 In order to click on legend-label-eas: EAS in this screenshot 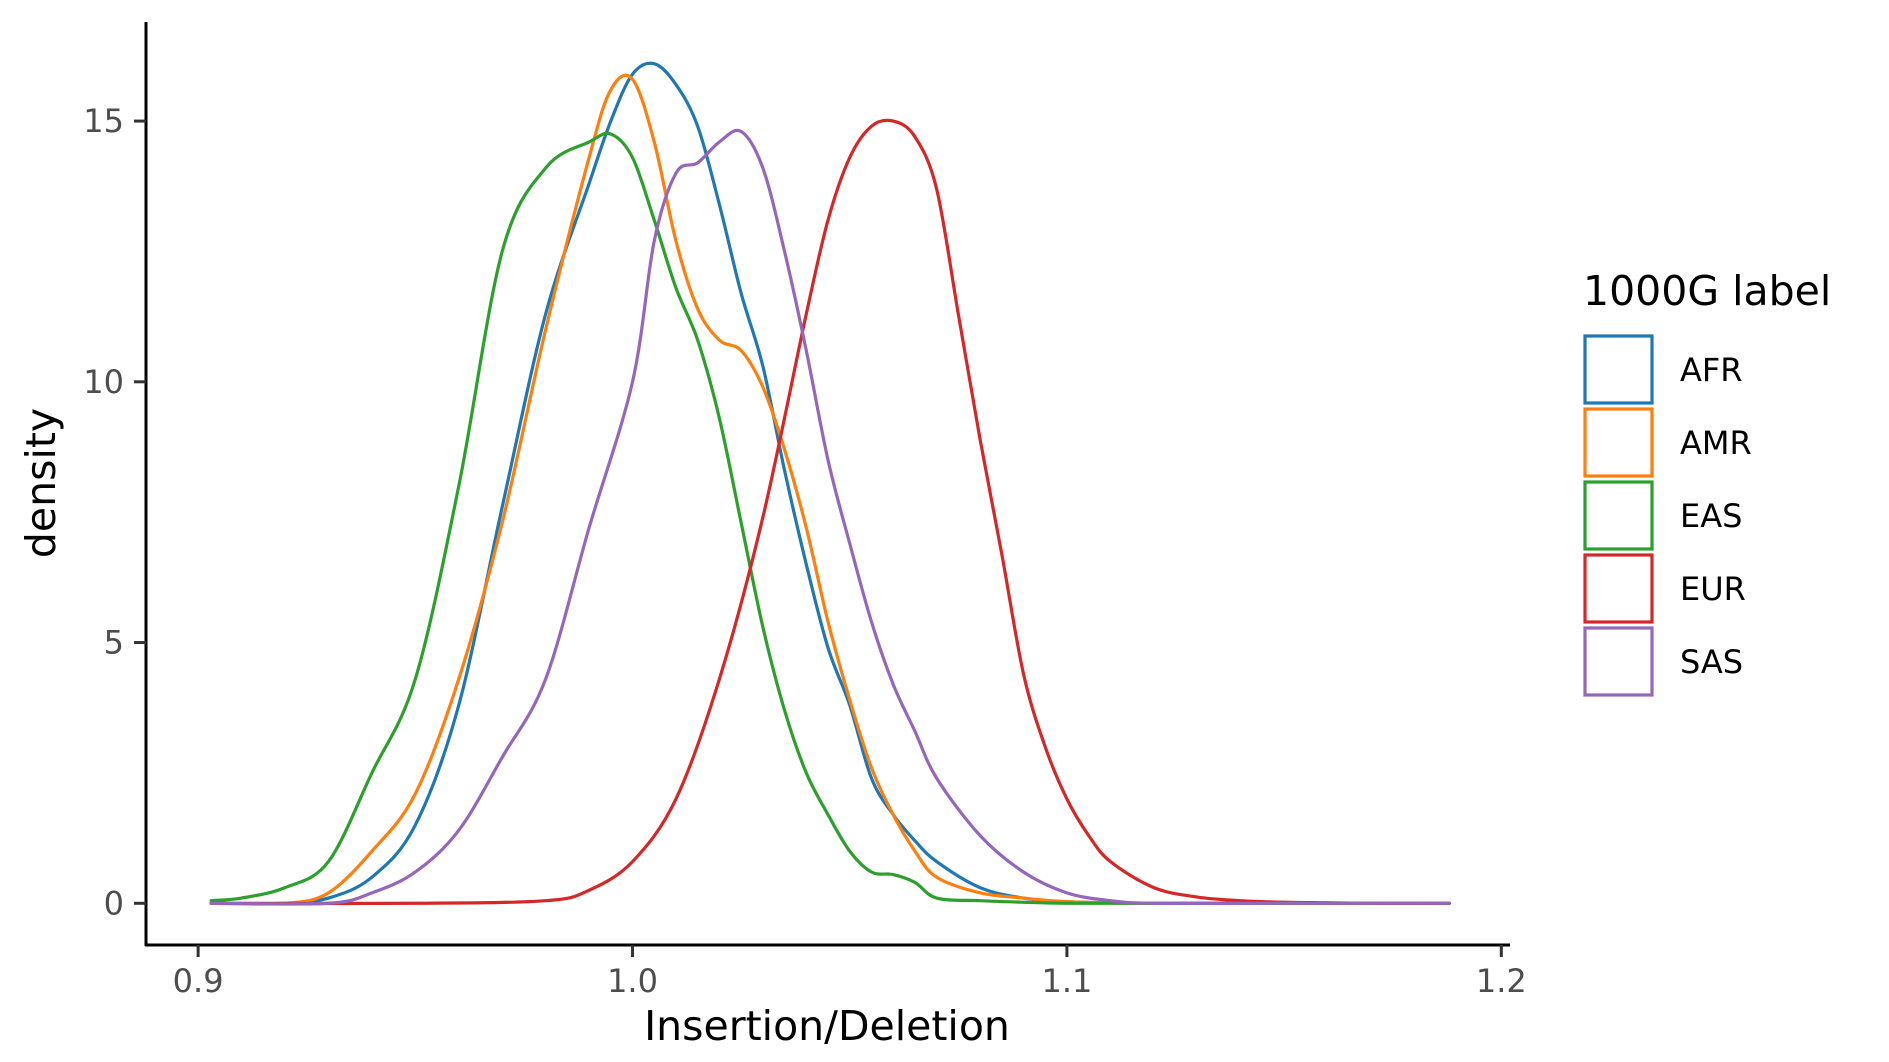, I will do `click(1711, 516)`.